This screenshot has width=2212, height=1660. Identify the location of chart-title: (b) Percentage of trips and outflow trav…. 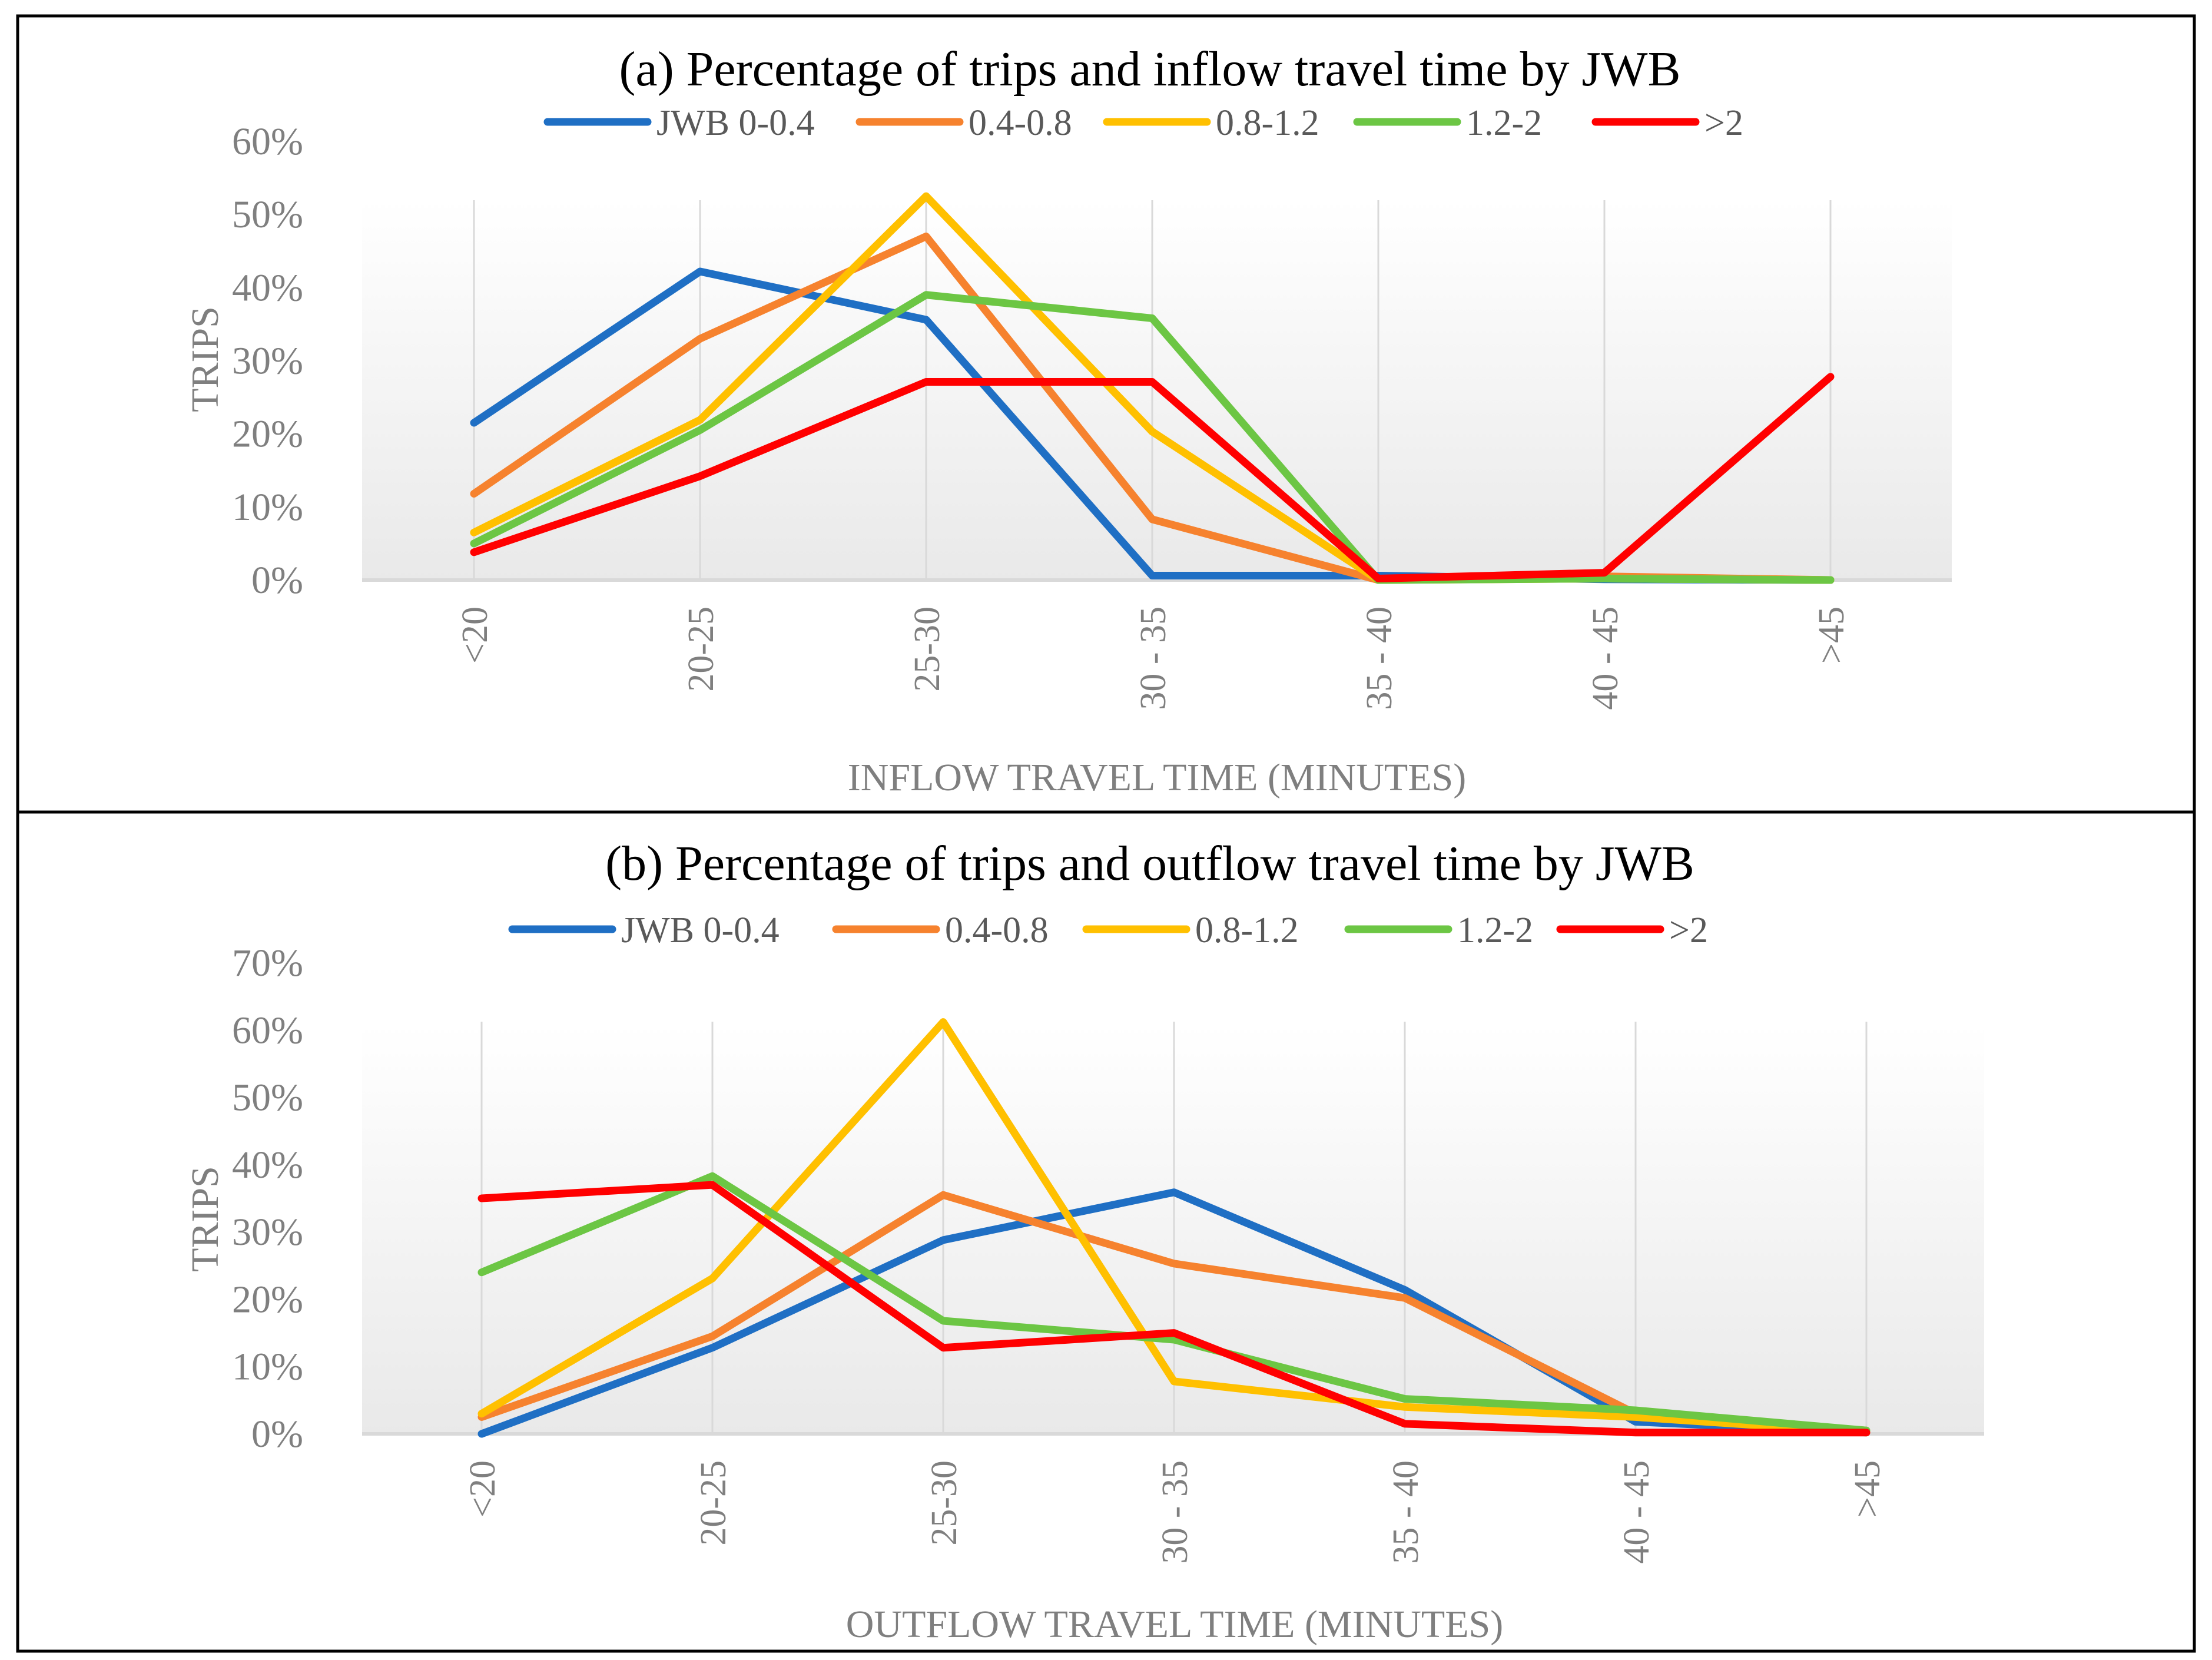
(1149, 864).